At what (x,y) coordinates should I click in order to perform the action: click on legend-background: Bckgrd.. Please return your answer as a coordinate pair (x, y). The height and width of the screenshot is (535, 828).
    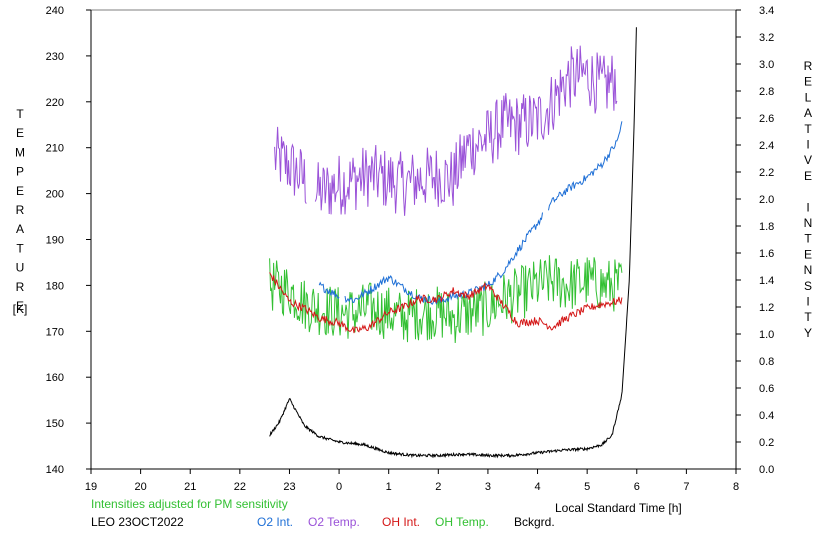
    Looking at the image, I should click on (534, 522).